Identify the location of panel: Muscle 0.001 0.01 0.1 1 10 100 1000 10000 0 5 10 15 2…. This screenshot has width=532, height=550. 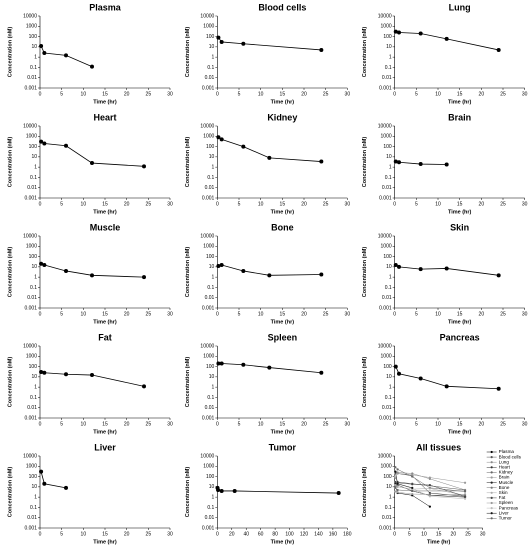
(90, 273).